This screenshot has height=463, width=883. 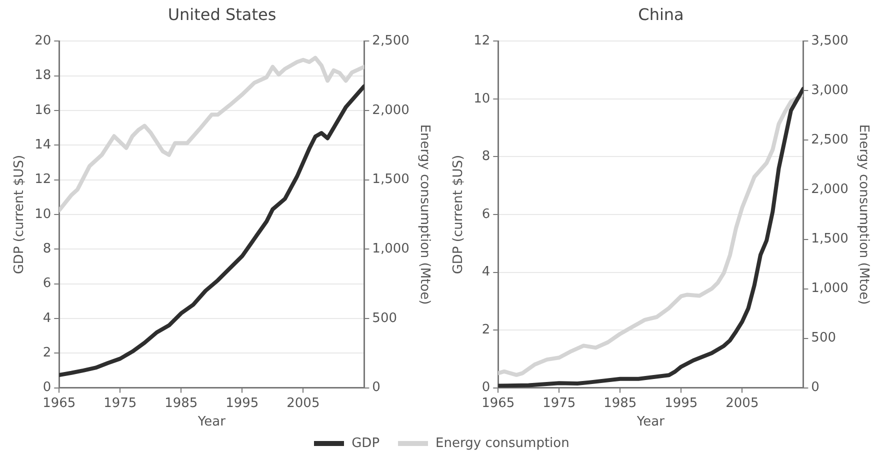 What do you see at coordinates (43, 76) in the screenshot?
I see `y-tick-label: 18` at bounding box center [43, 76].